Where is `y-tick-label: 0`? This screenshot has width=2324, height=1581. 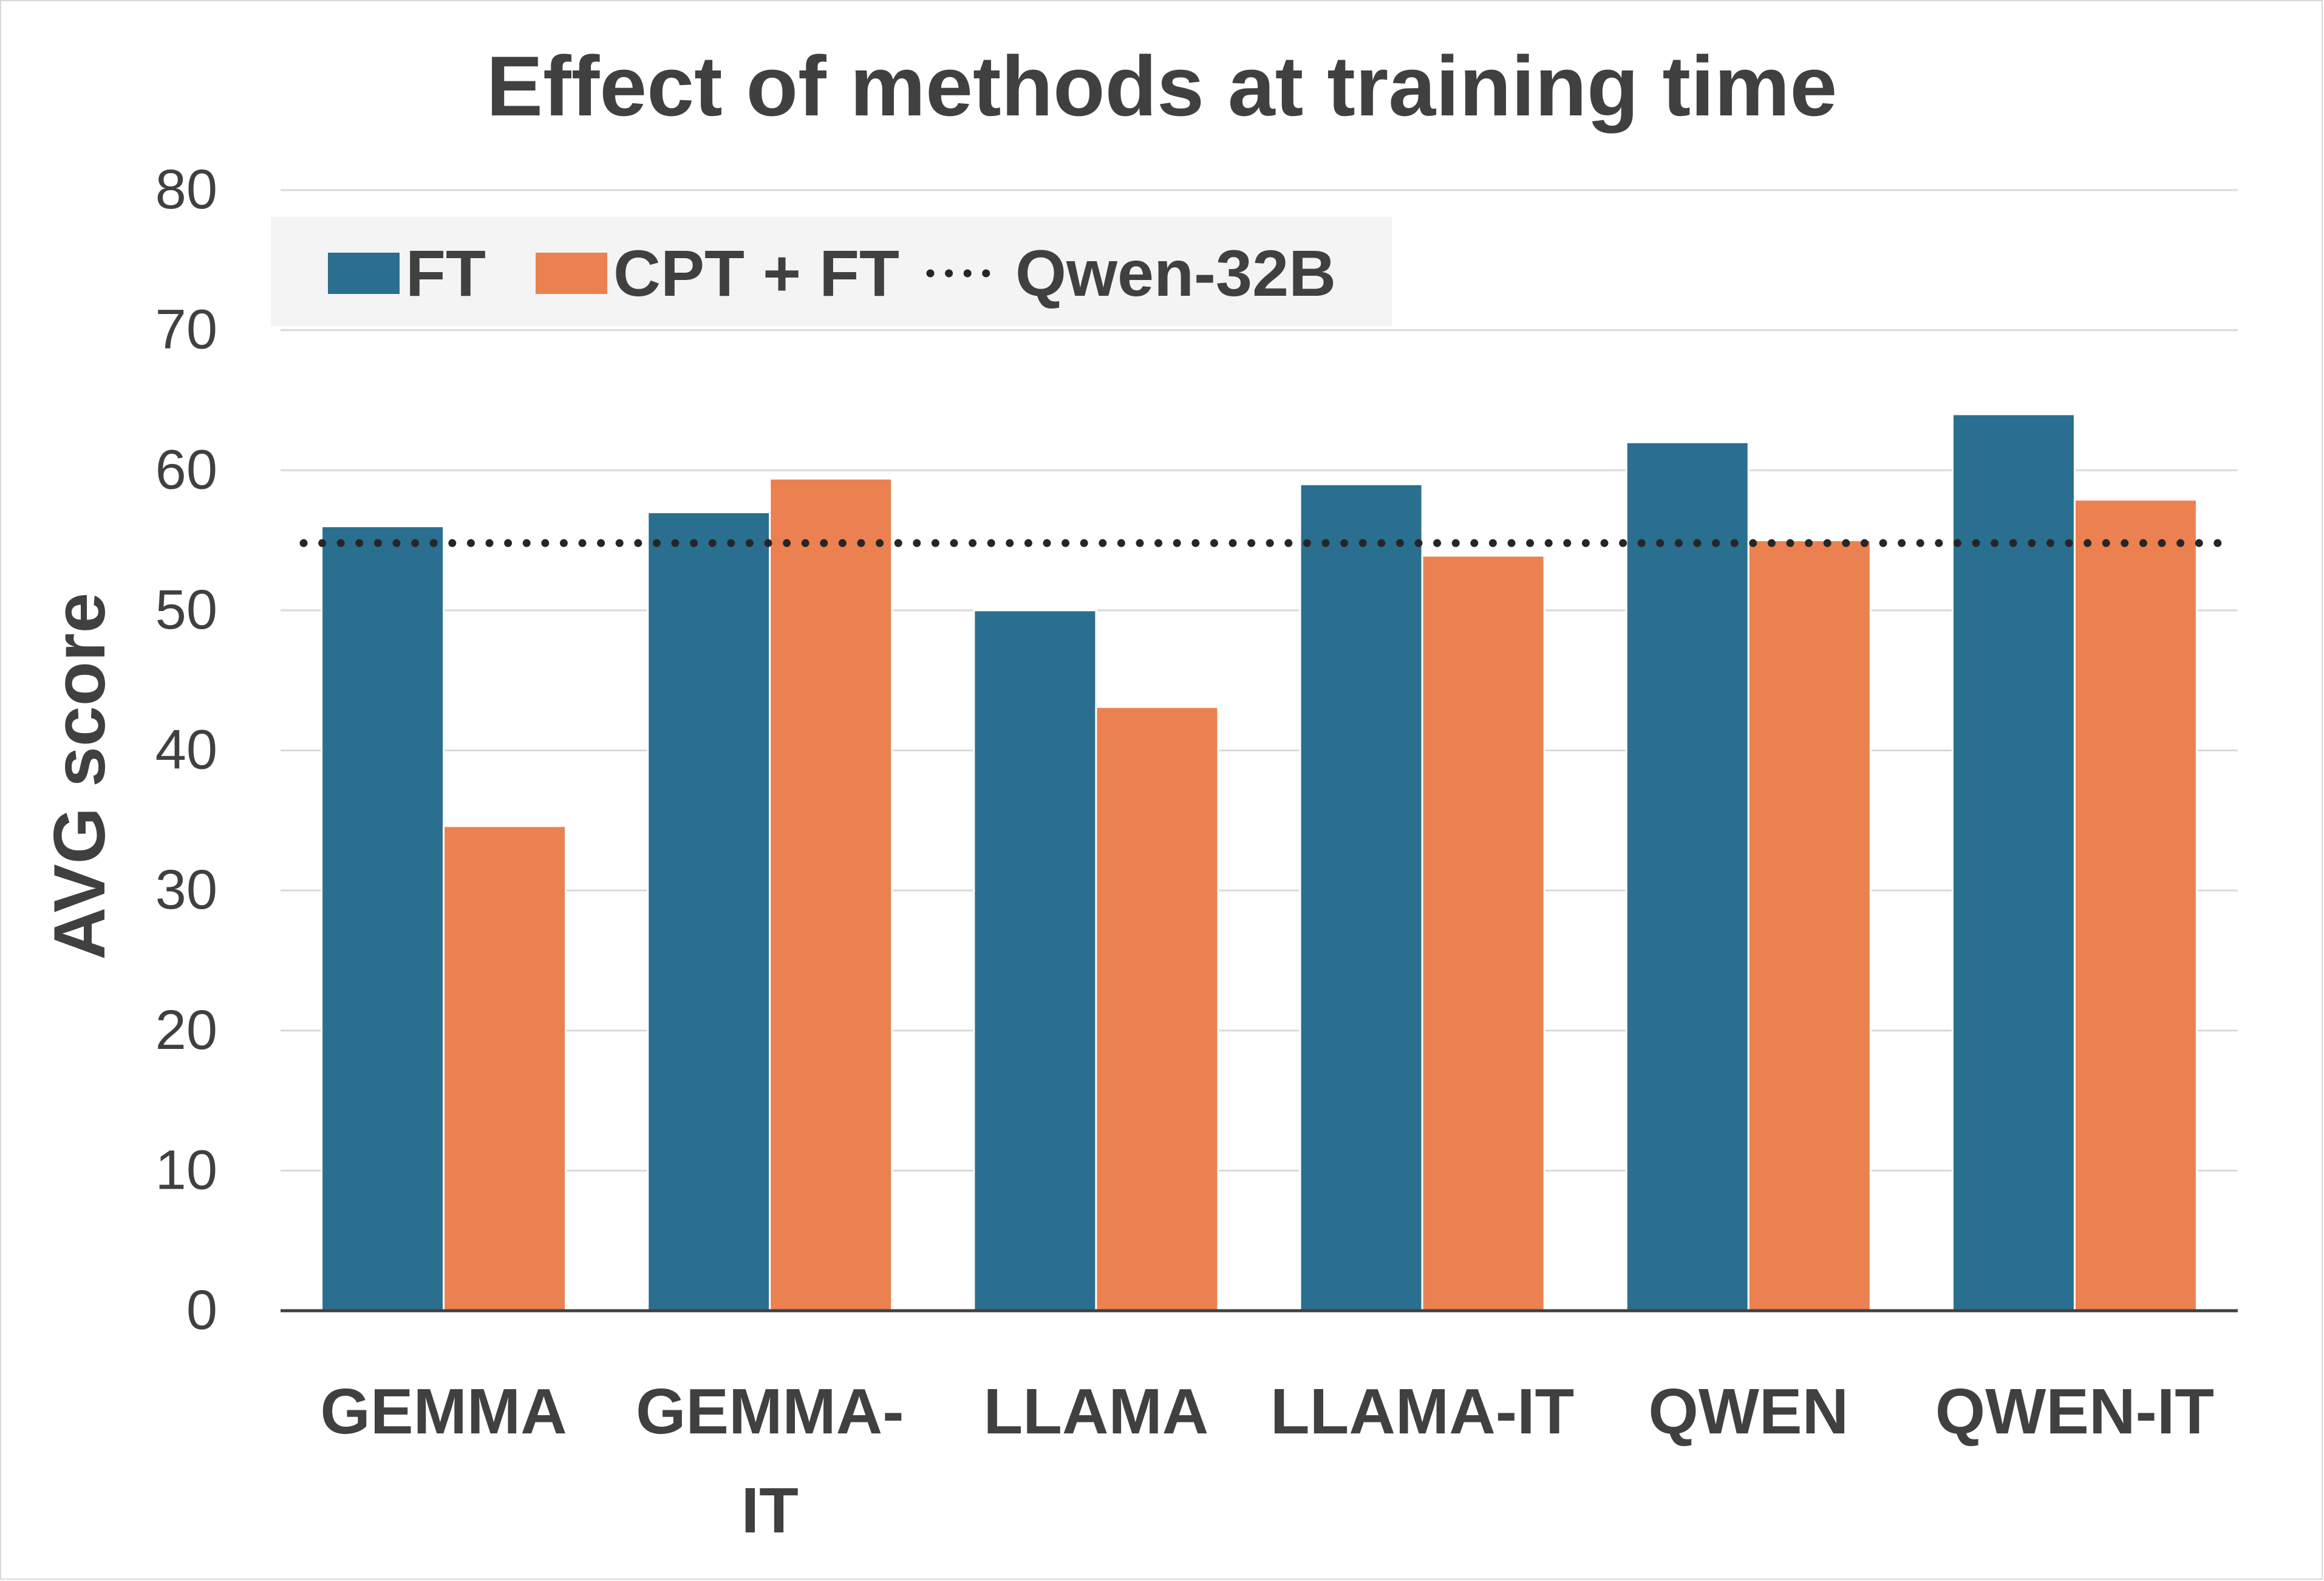
y-tick-label: 0 is located at coordinates (201, 1310).